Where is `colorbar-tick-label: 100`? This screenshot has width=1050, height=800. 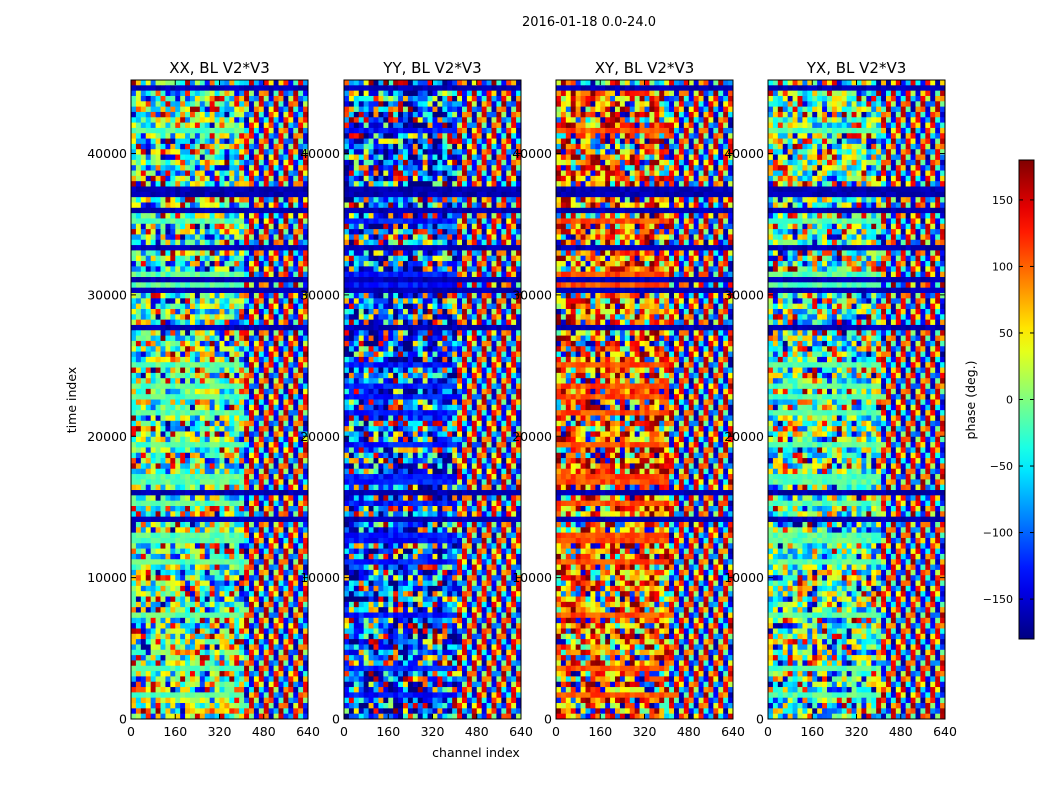 colorbar-tick-label: 100 is located at coordinates (1002, 266).